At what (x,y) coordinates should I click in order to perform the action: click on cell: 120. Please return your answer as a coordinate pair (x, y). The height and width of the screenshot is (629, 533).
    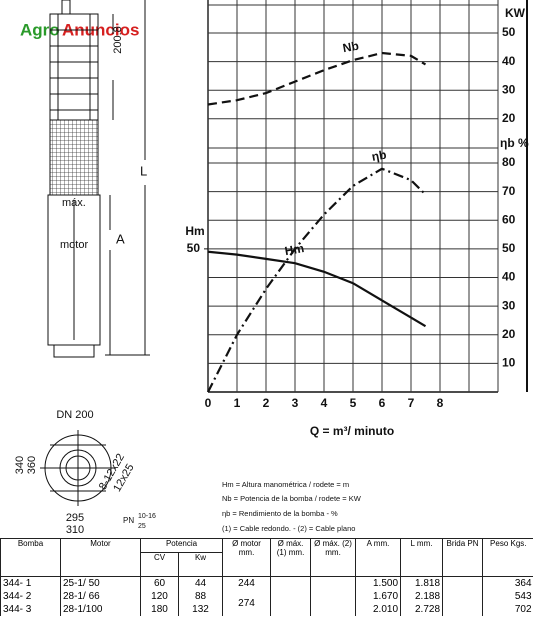
    Looking at the image, I should click on (159, 596).